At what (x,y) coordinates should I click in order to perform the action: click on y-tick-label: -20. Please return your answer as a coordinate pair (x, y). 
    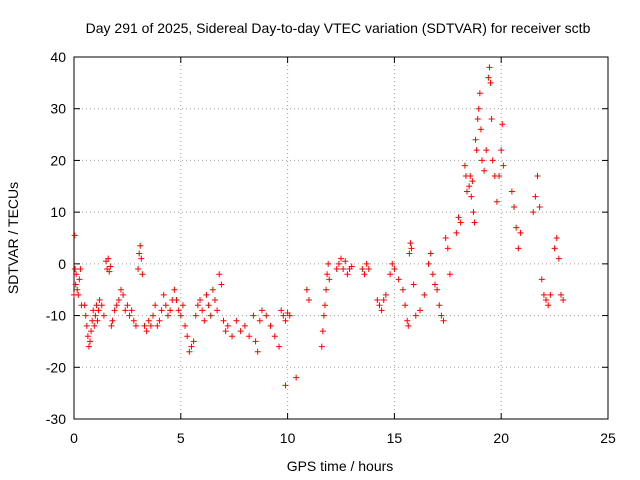
    Looking at the image, I should click on (56, 367).